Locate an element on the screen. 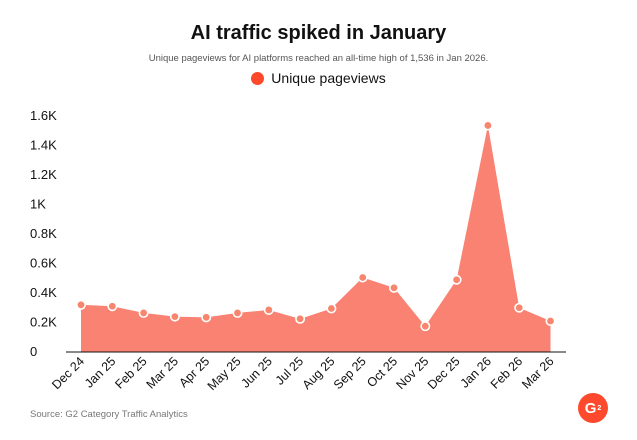 The width and height of the screenshot is (637, 440). y-tick-label: 1K is located at coordinates (38, 204).